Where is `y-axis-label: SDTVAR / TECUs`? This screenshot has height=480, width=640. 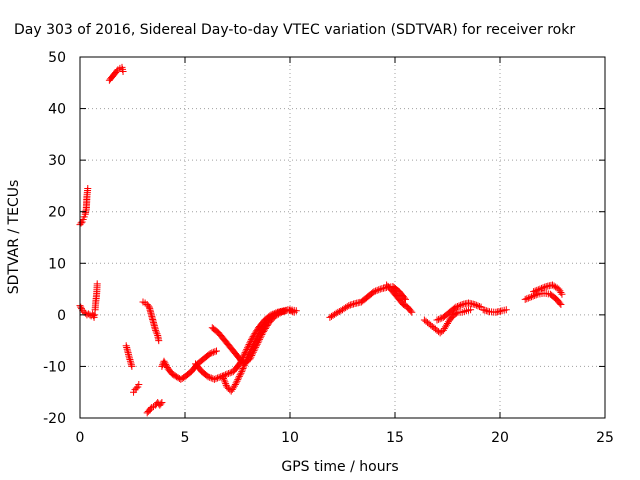 y-axis-label: SDTVAR / TECUs is located at coordinates (14, 237).